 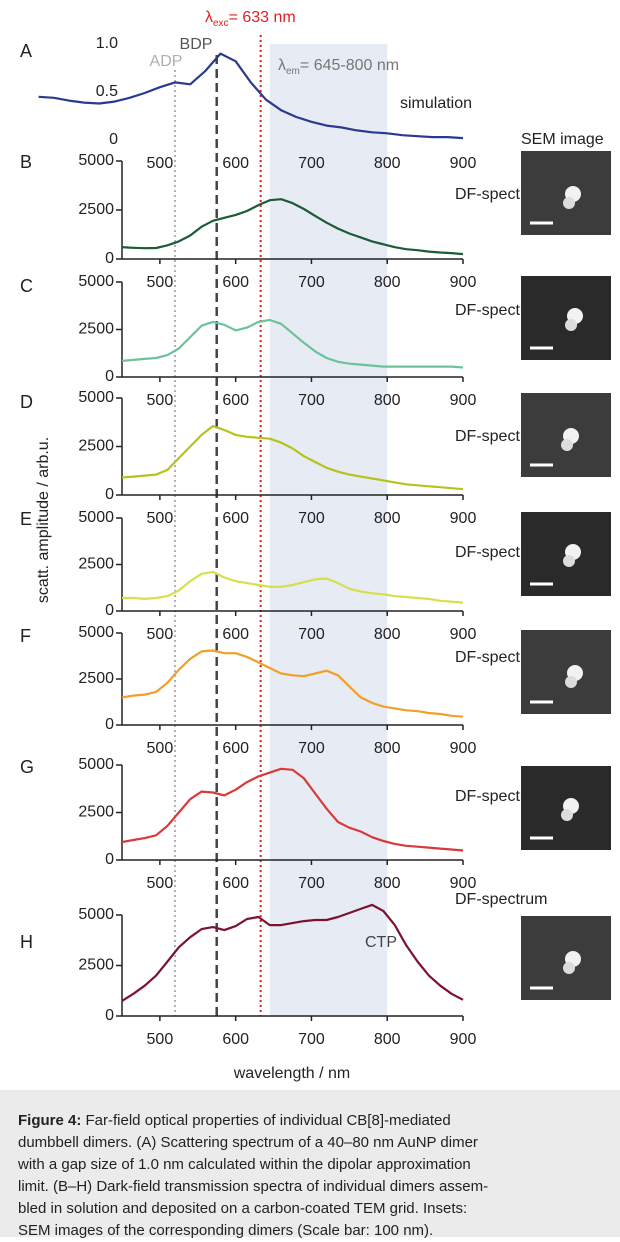 What do you see at coordinates (338, 66) in the screenshot?
I see `emission-label: λem= 645-800 nm` at bounding box center [338, 66].